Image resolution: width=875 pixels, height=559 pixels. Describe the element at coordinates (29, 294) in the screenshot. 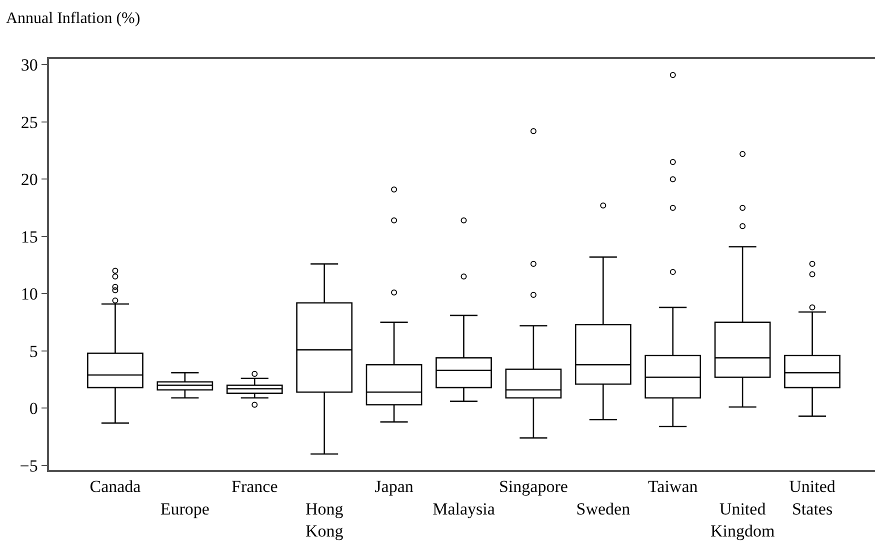

I see `y-tick-label: 10` at that location.